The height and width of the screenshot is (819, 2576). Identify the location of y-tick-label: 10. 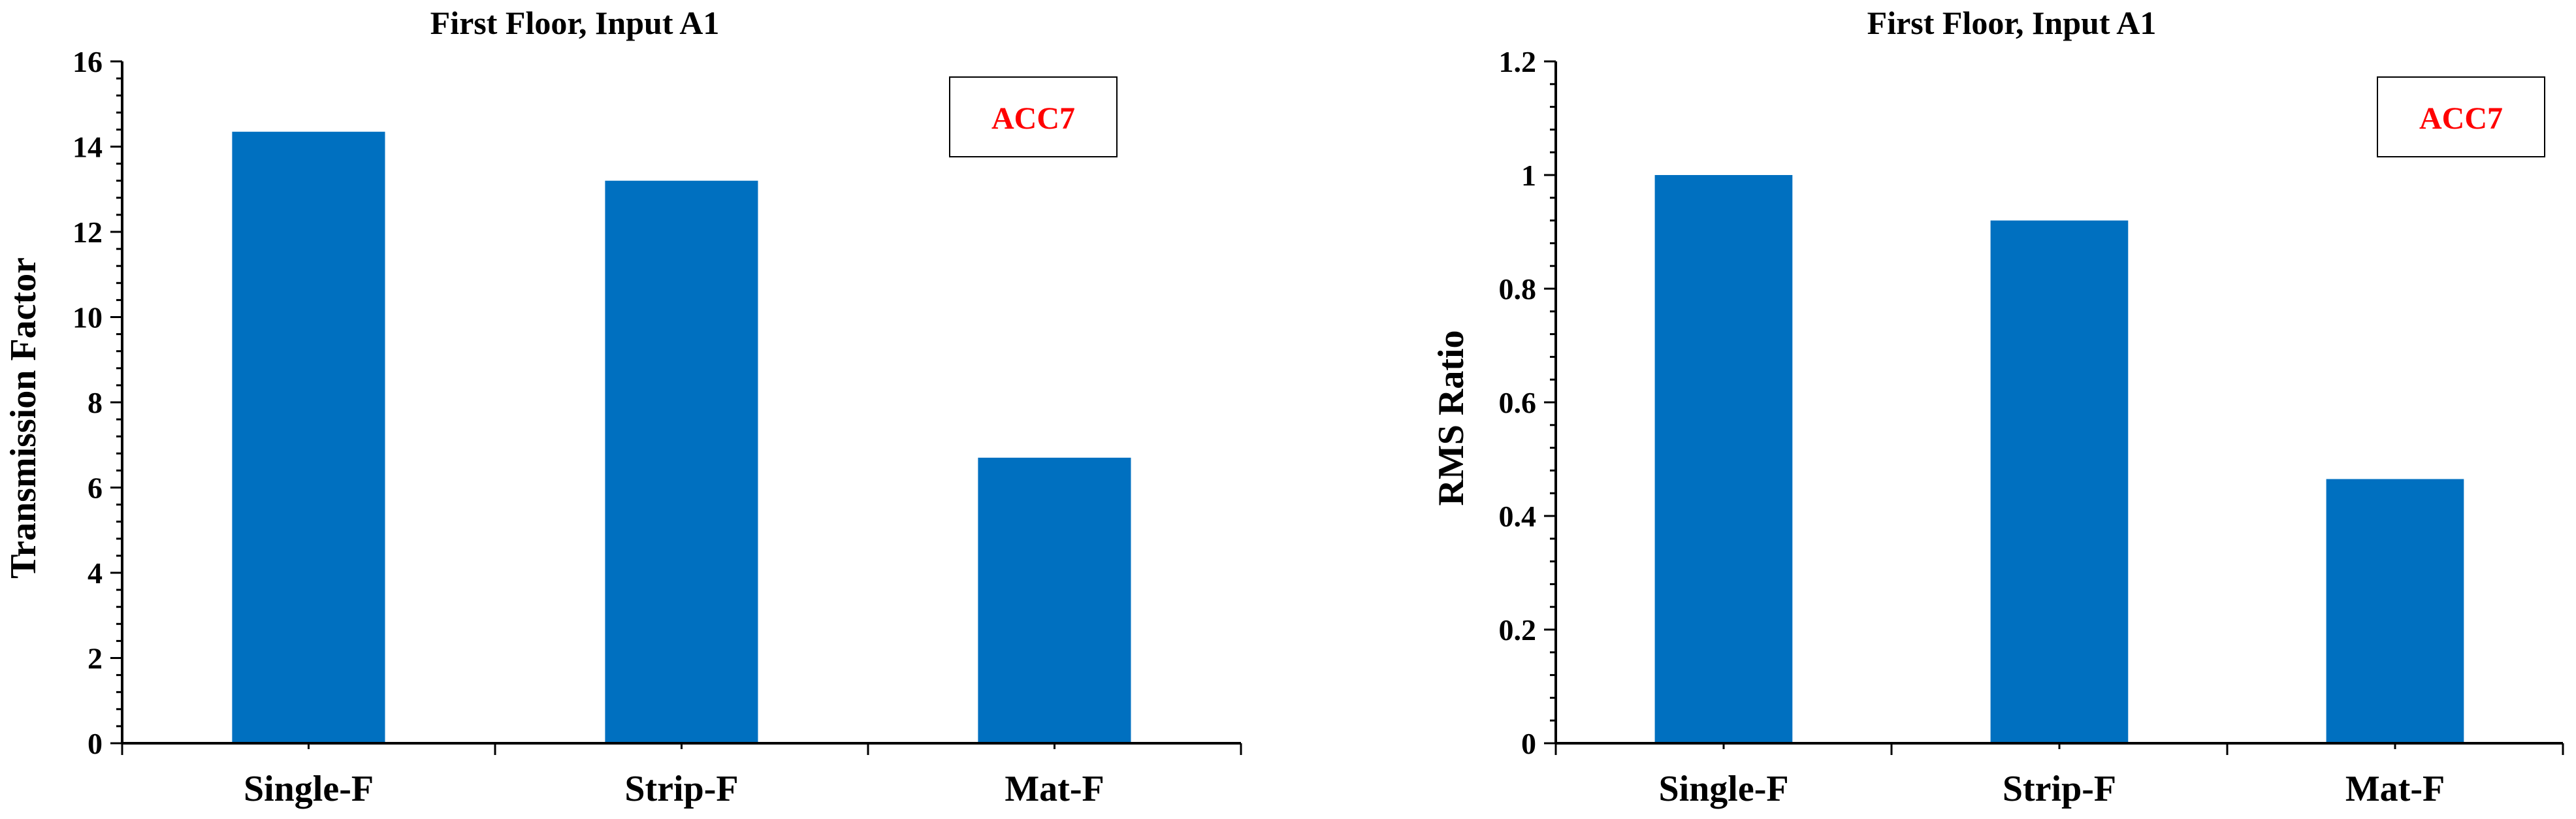
(87, 317).